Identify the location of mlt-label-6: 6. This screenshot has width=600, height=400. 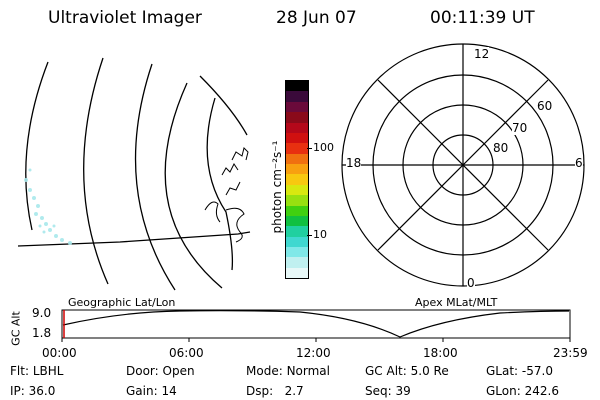
(579, 163).